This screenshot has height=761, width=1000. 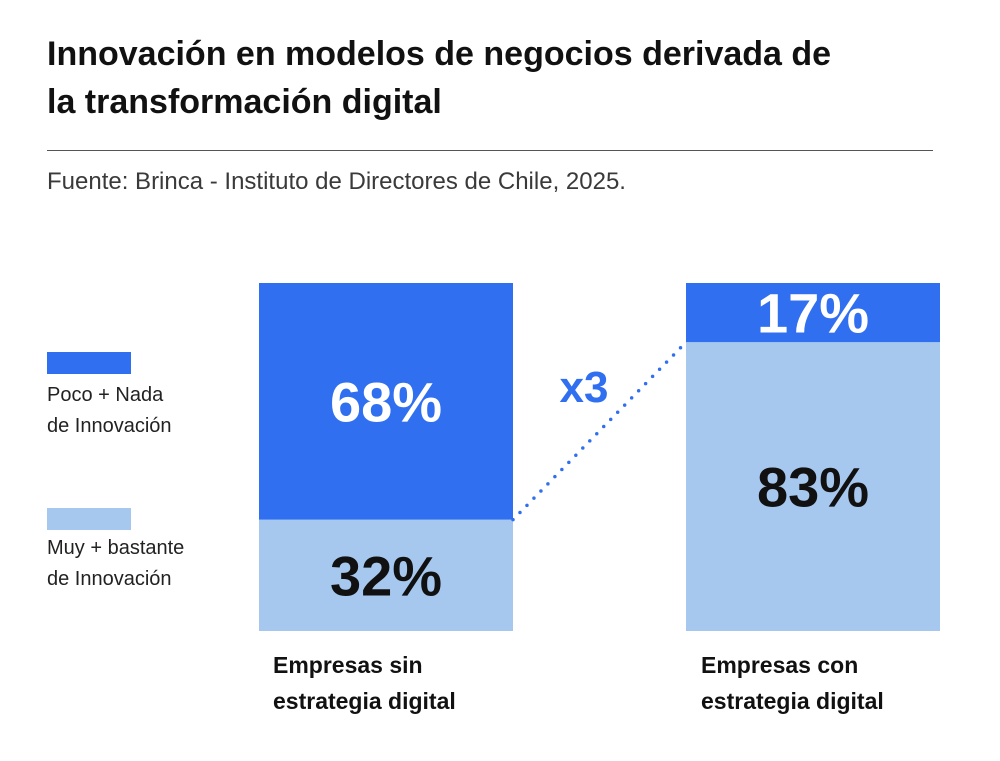 I want to click on data-label-poco-nada-0: 68%, so click(x=386, y=401).